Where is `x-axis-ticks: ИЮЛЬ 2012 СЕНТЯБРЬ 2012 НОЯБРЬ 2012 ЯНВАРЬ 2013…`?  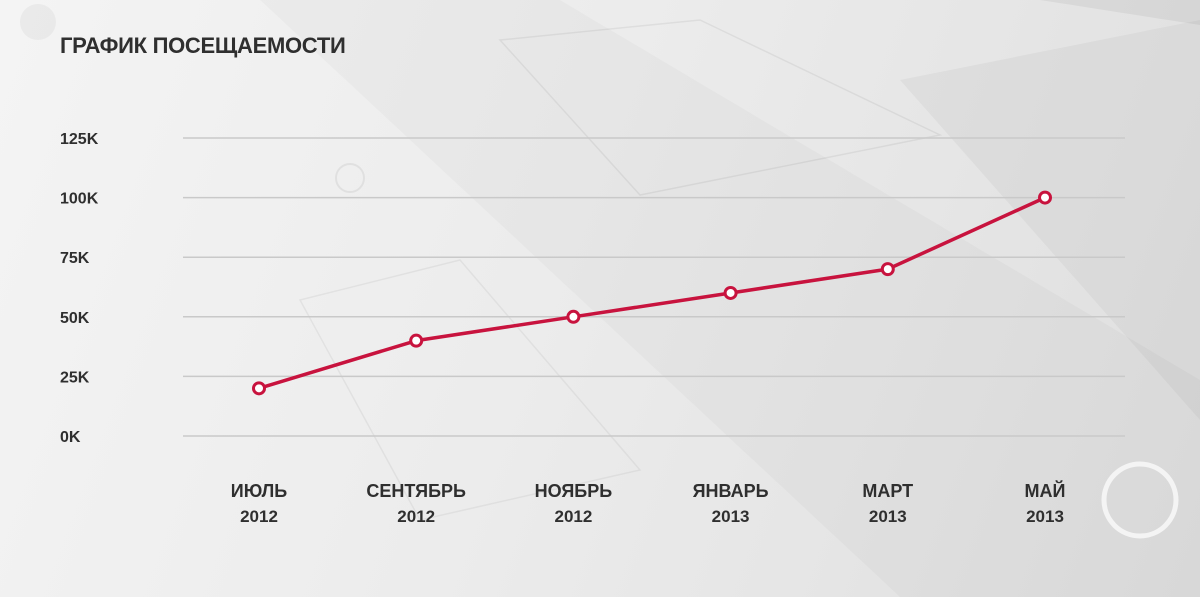
x-axis-ticks: ИЮЛЬ 2012 СЕНТЯБРЬ 2012 НОЯБРЬ 2012 ЯНВАРЬ 2013… is located at coordinates (648, 503).